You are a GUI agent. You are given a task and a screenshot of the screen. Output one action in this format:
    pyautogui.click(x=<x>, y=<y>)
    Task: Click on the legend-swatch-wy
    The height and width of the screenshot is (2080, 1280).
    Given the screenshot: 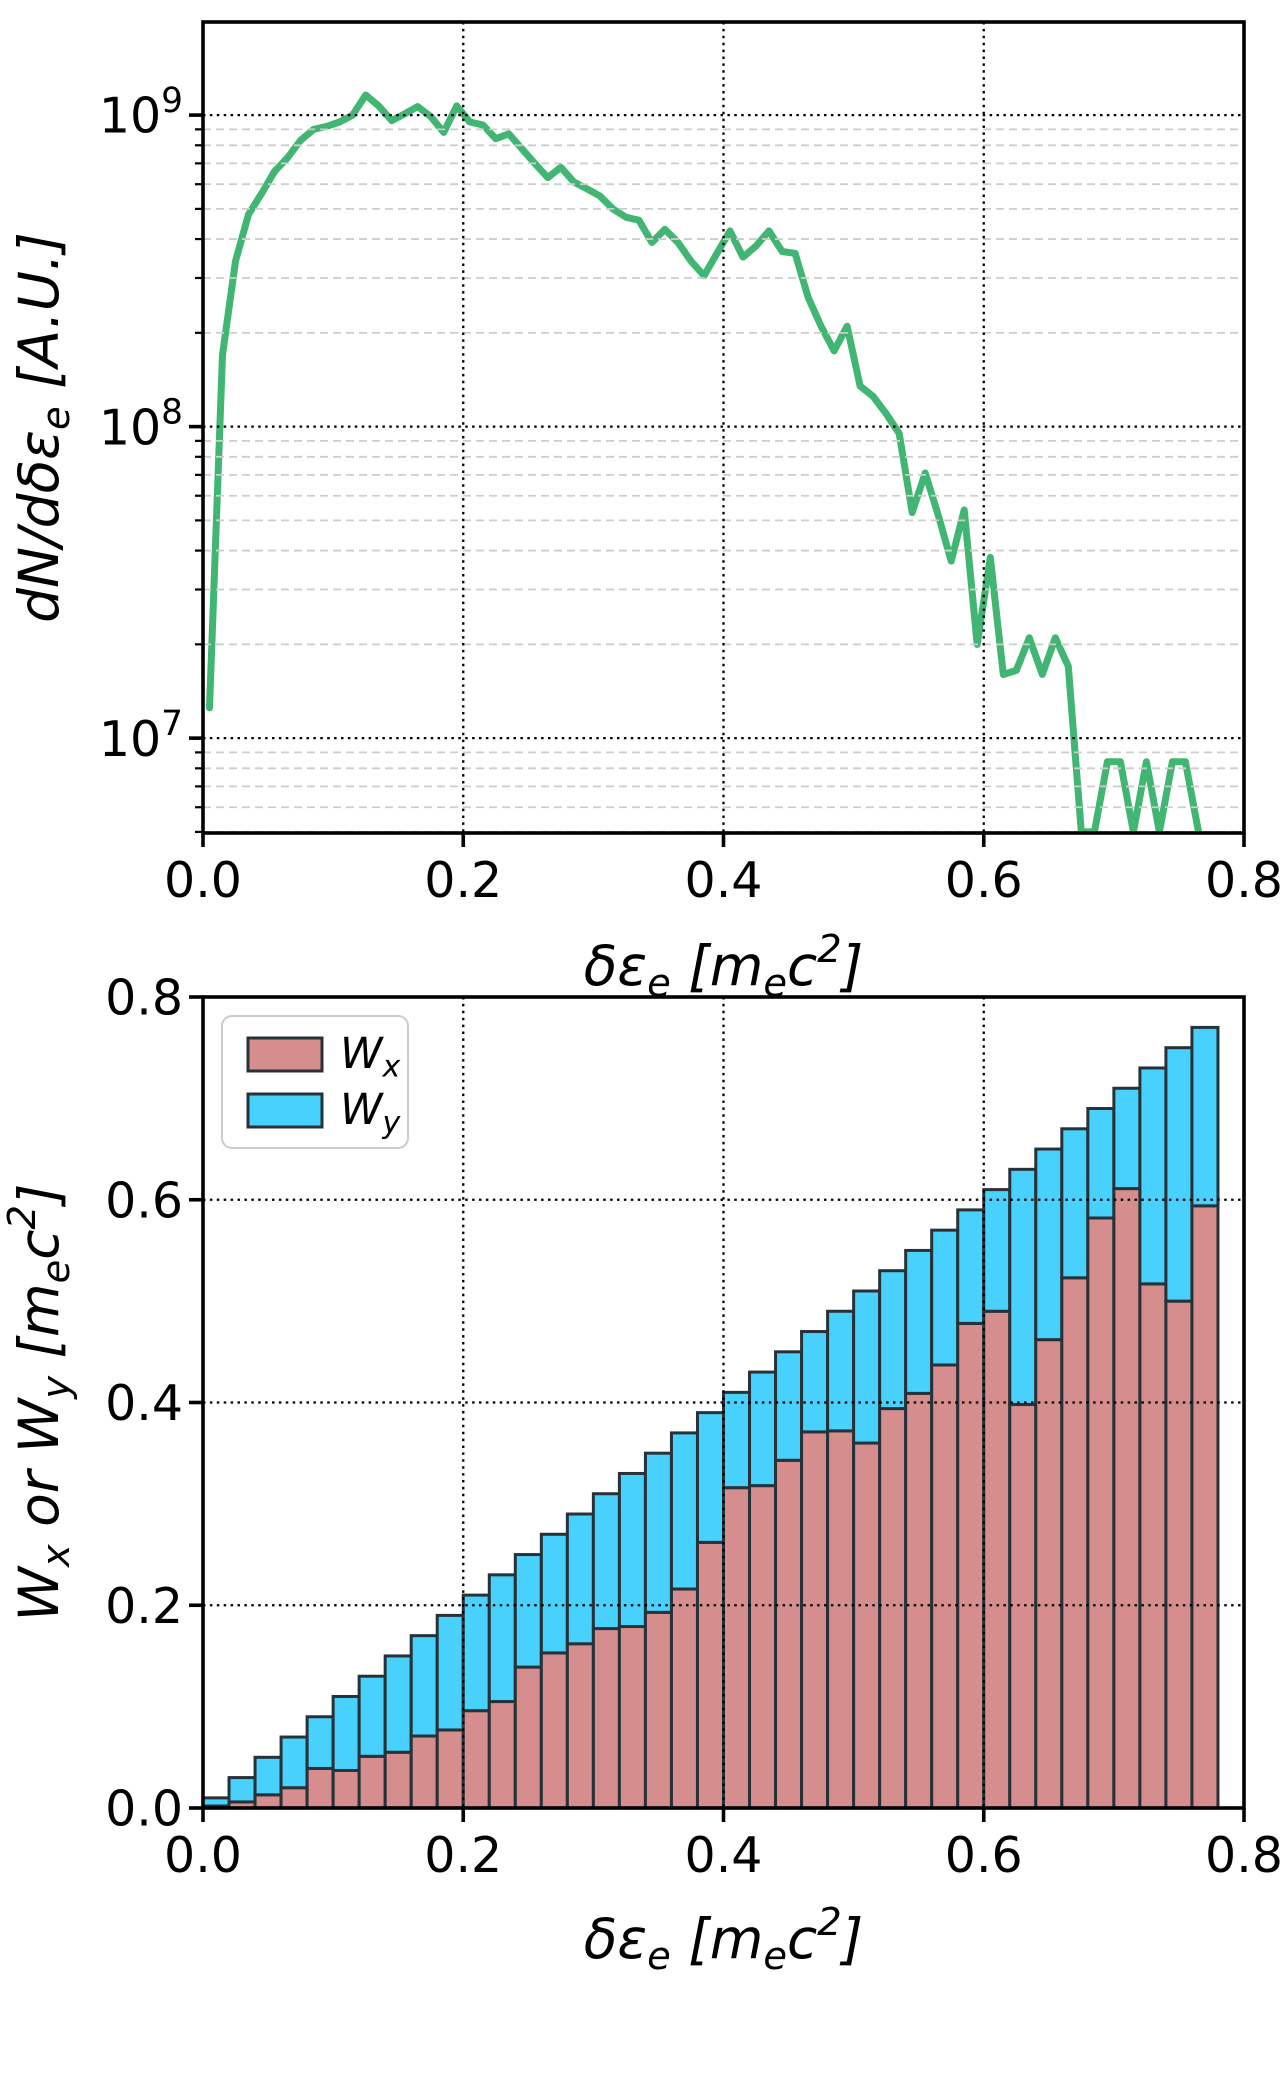 What is the action you would take?
    pyautogui.click(x=285, y=1110)
    